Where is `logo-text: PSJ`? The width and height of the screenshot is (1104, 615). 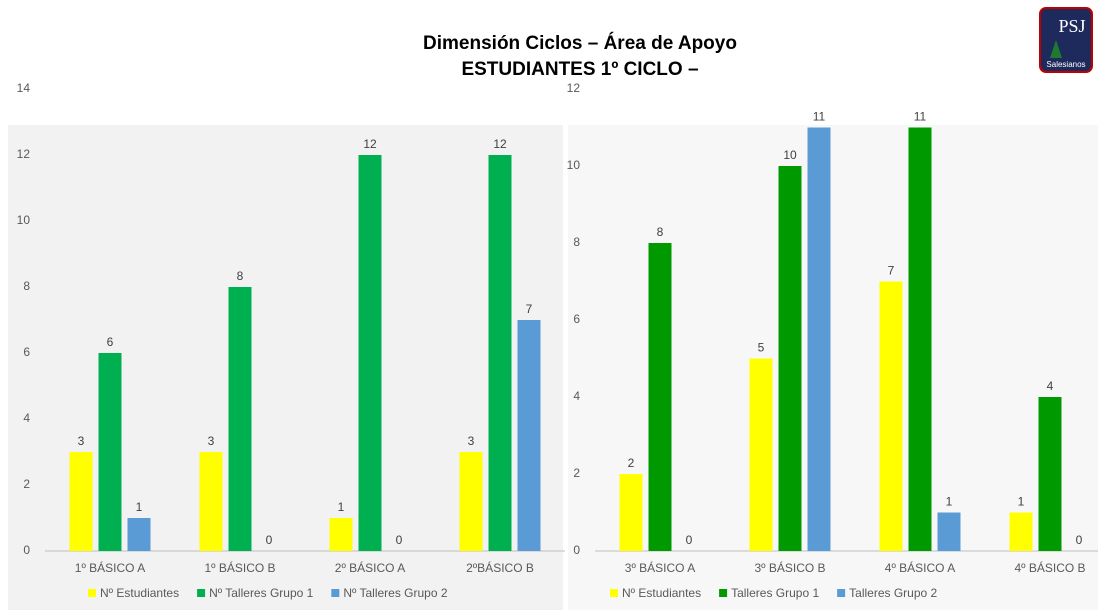
logo-text: PSJ is located at coordinates (1071, 26).